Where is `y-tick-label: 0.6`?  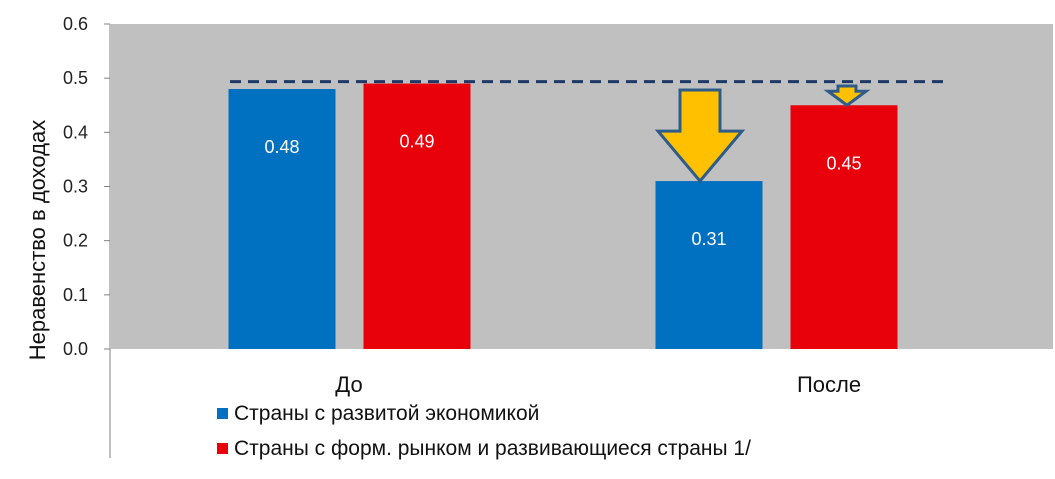
y-tick-label: 0.6 is located at coordinates (75, 24).